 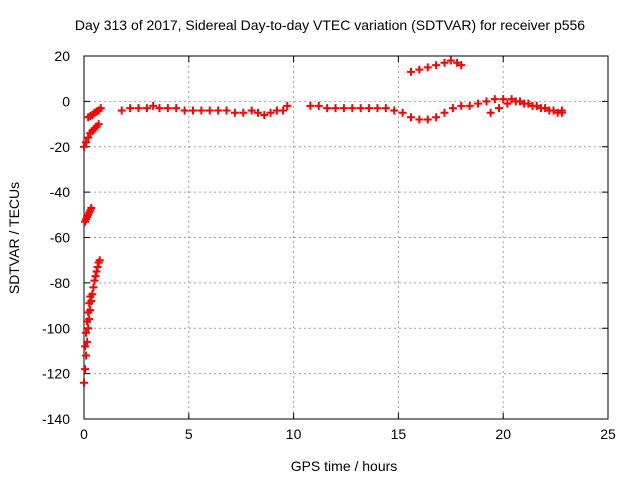 I want to click on series-seg-descent, so click(x=92, y=321).